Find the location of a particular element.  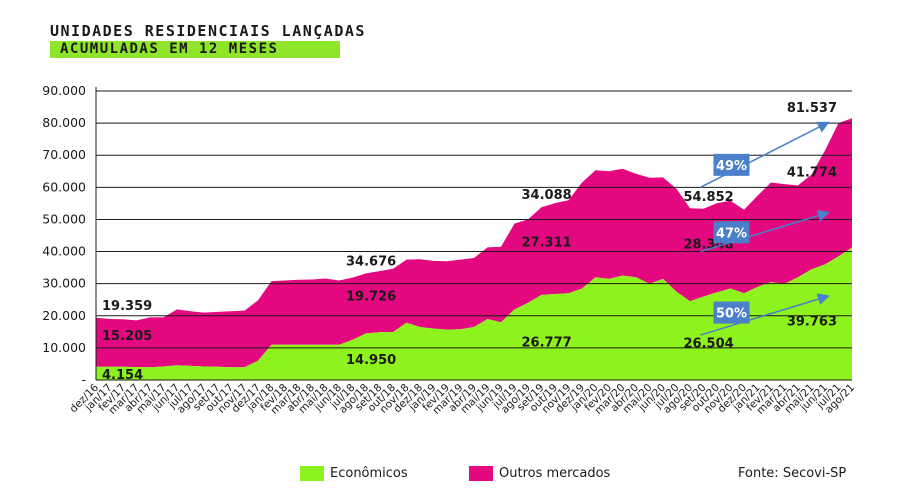

data-label-economicos: 4.154 is located at coordinates (122, 375).